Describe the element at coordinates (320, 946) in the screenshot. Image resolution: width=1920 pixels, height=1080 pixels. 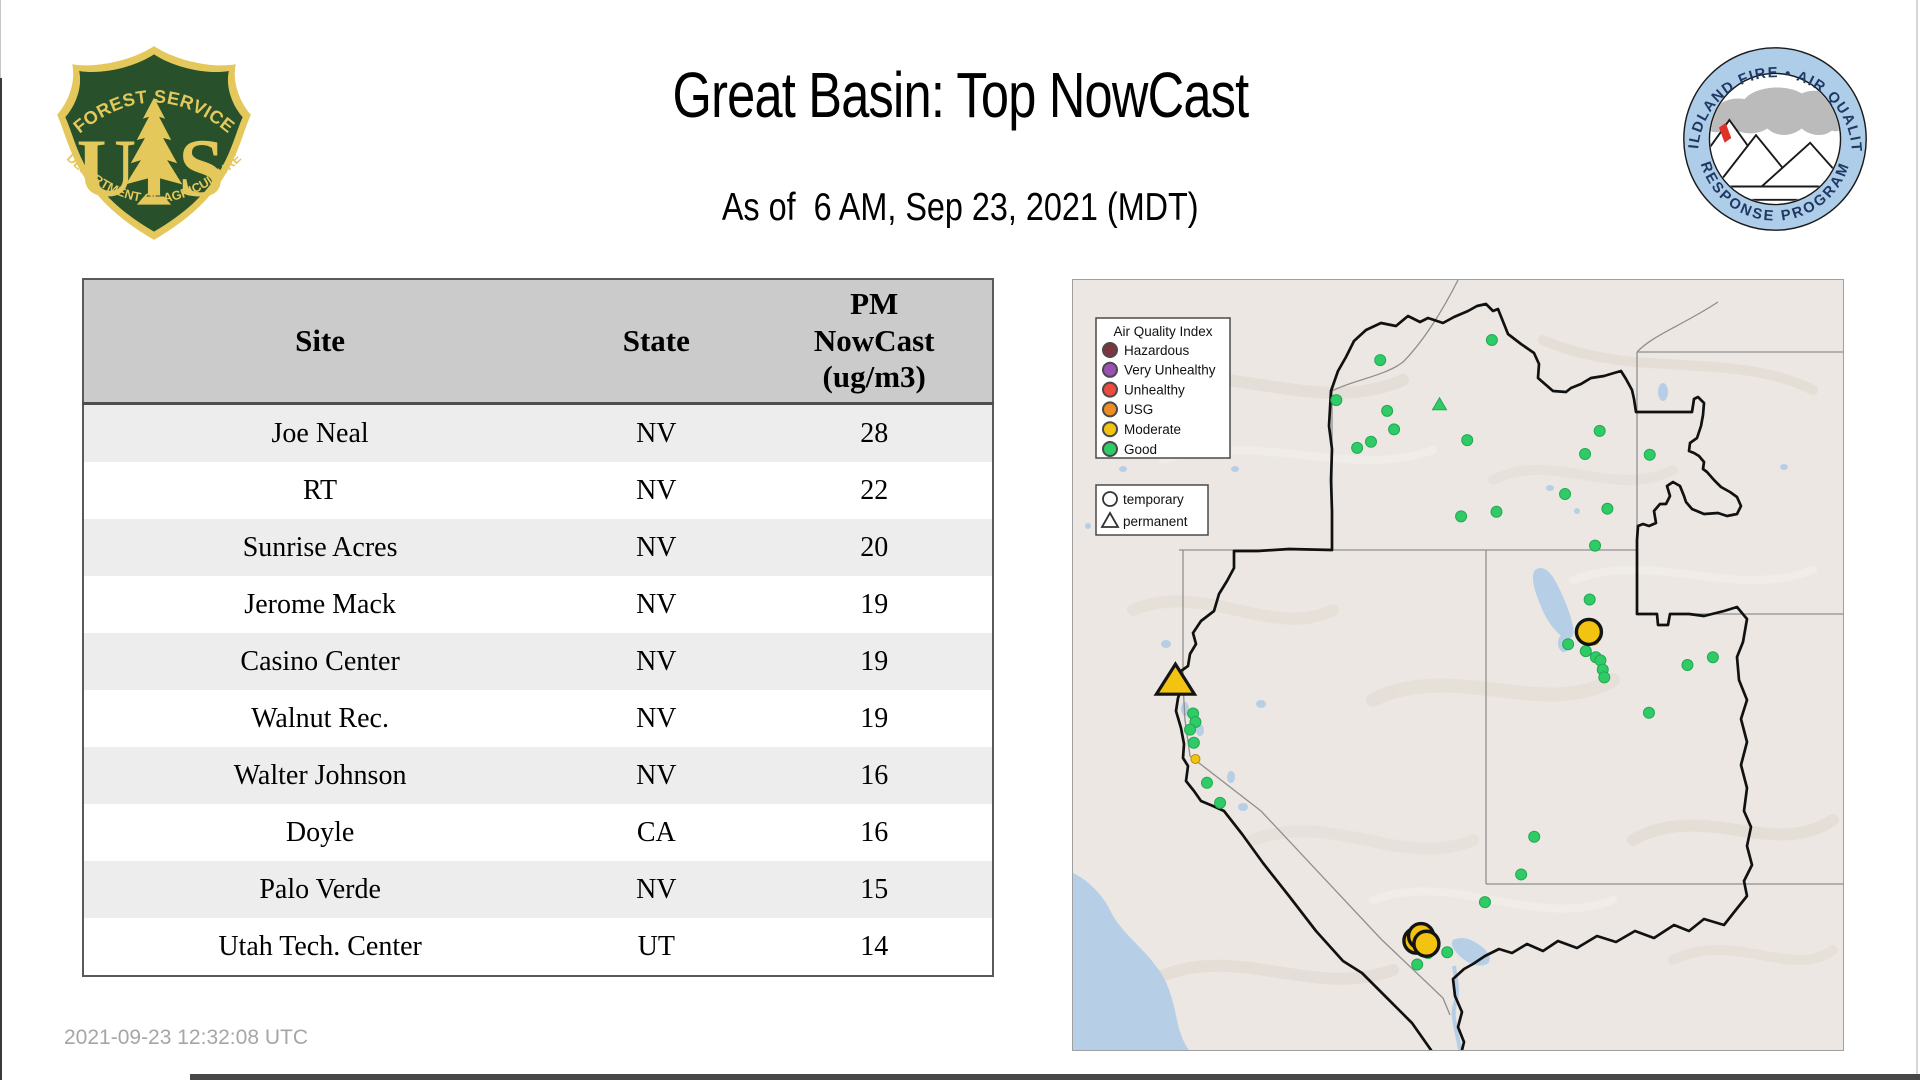
I see `site-cell: Utah Tech. Center` at that location.